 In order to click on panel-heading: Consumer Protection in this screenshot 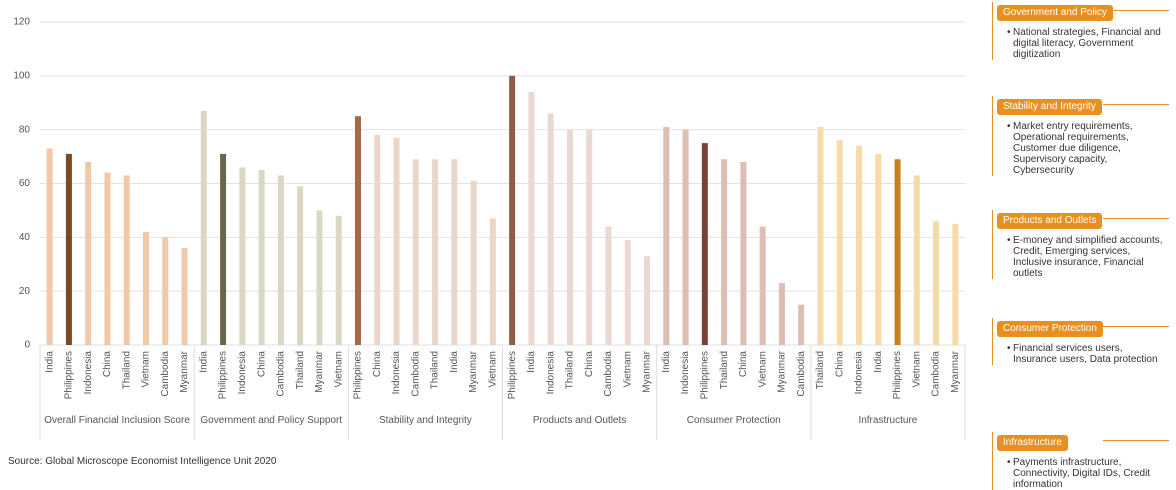, I will do `click(1050, 329)`.